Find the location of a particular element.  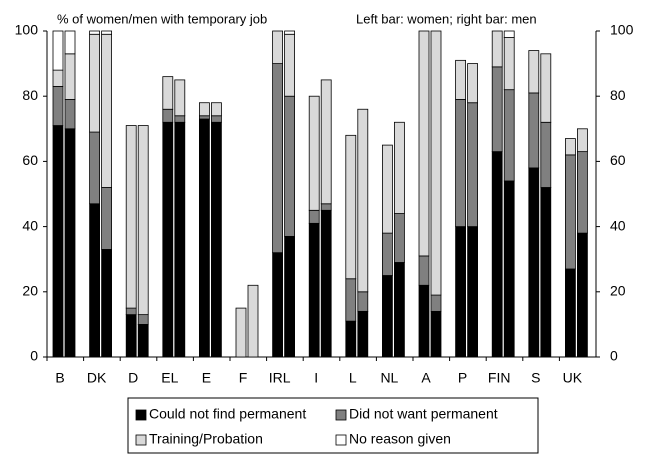

y-tick-label: 40 is located at coordinates (30, 225).